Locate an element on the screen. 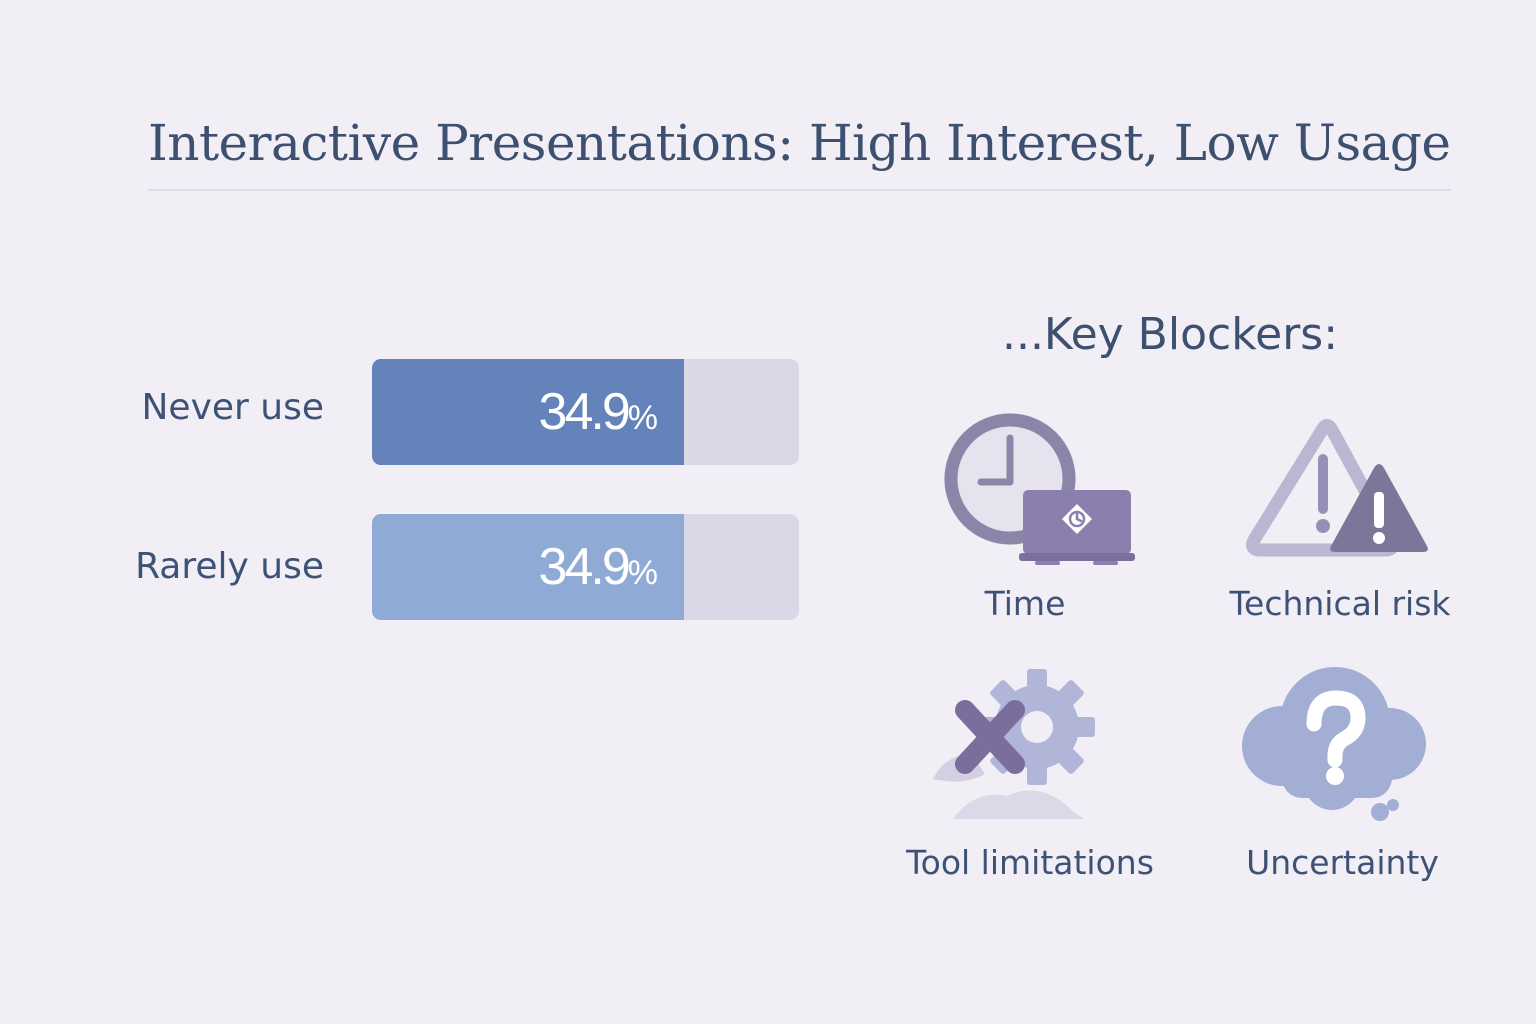  clock-laptop-icon is located at coordinates (1039, 489).